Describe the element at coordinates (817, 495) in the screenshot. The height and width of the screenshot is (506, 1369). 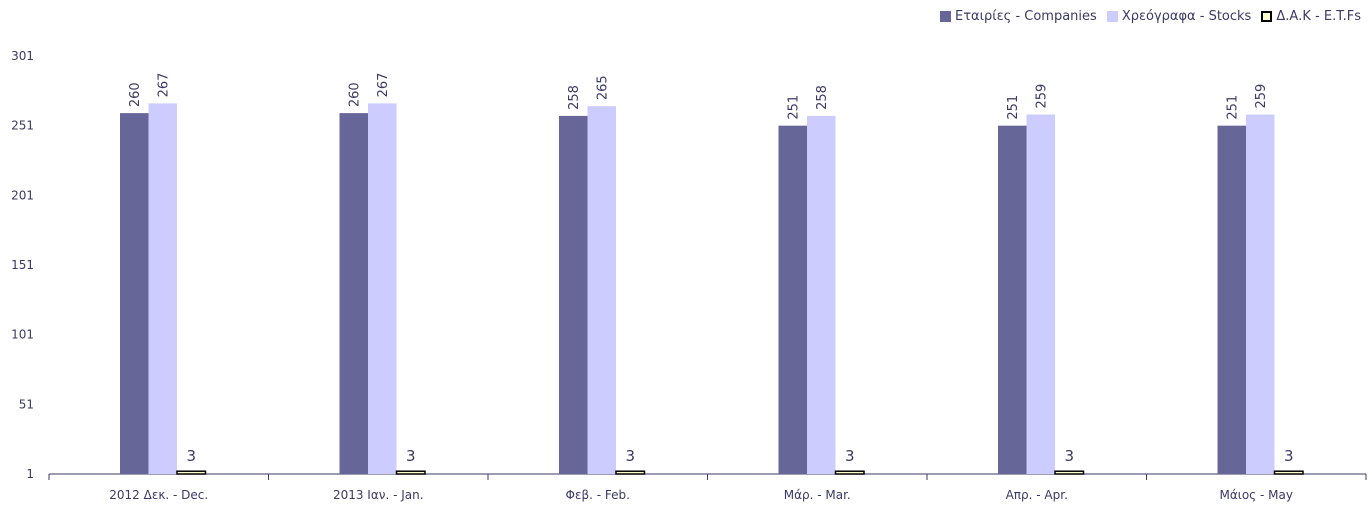
I see `x-tick-label: Μάρ. - Mar.` at that location.